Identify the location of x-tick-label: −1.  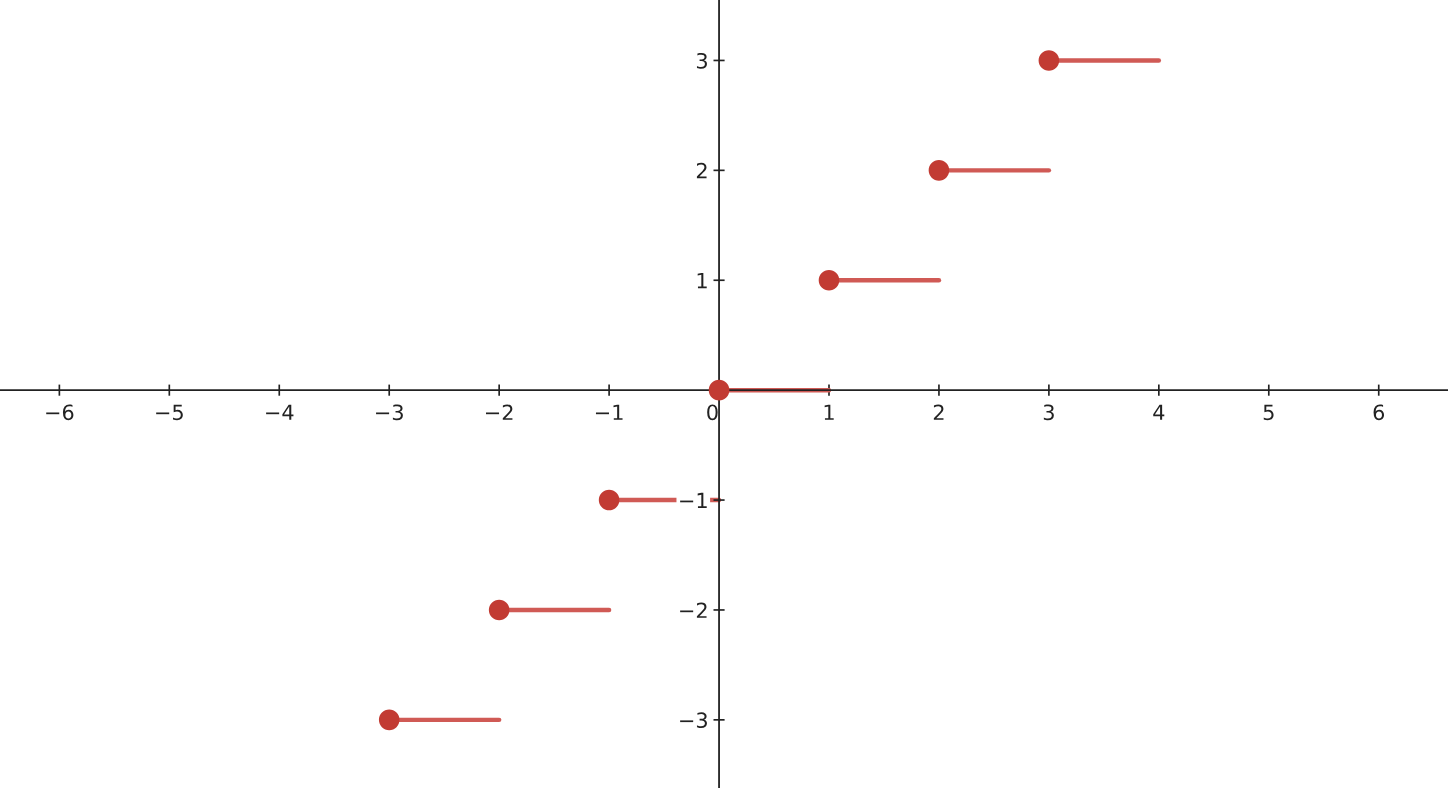
(609, 412).